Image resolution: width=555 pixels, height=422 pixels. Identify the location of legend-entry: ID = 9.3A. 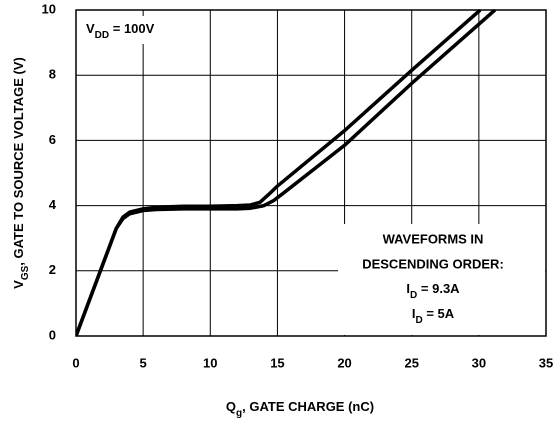
(433, 291).